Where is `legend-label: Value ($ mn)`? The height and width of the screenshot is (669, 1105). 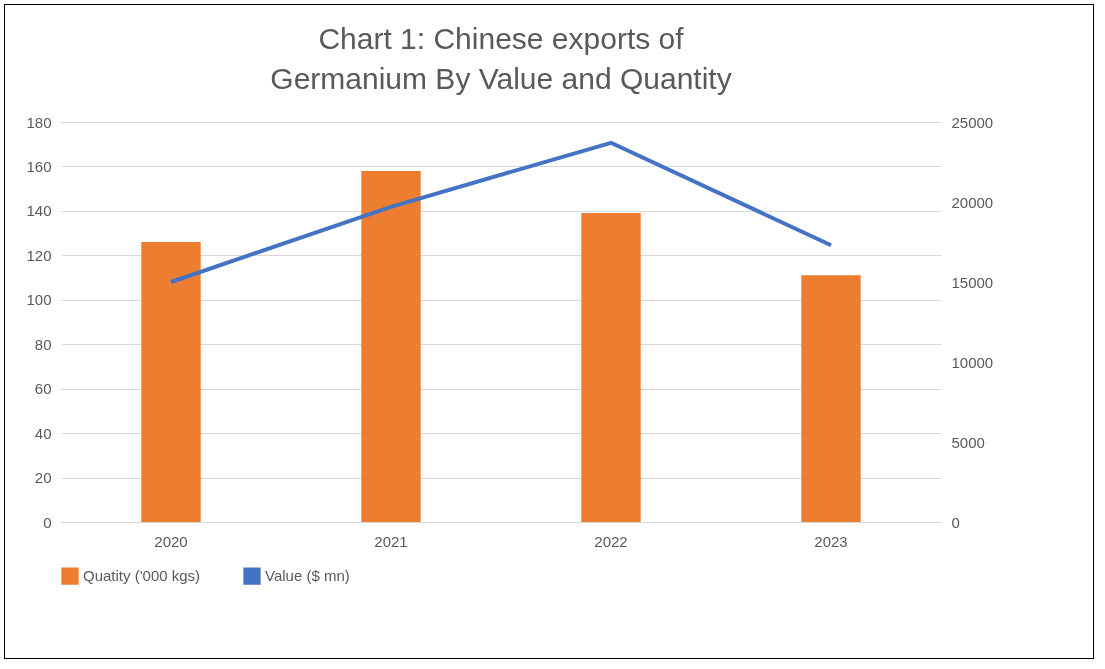
legend-label: Value ($ mn) is located at coordinates (307, 576).